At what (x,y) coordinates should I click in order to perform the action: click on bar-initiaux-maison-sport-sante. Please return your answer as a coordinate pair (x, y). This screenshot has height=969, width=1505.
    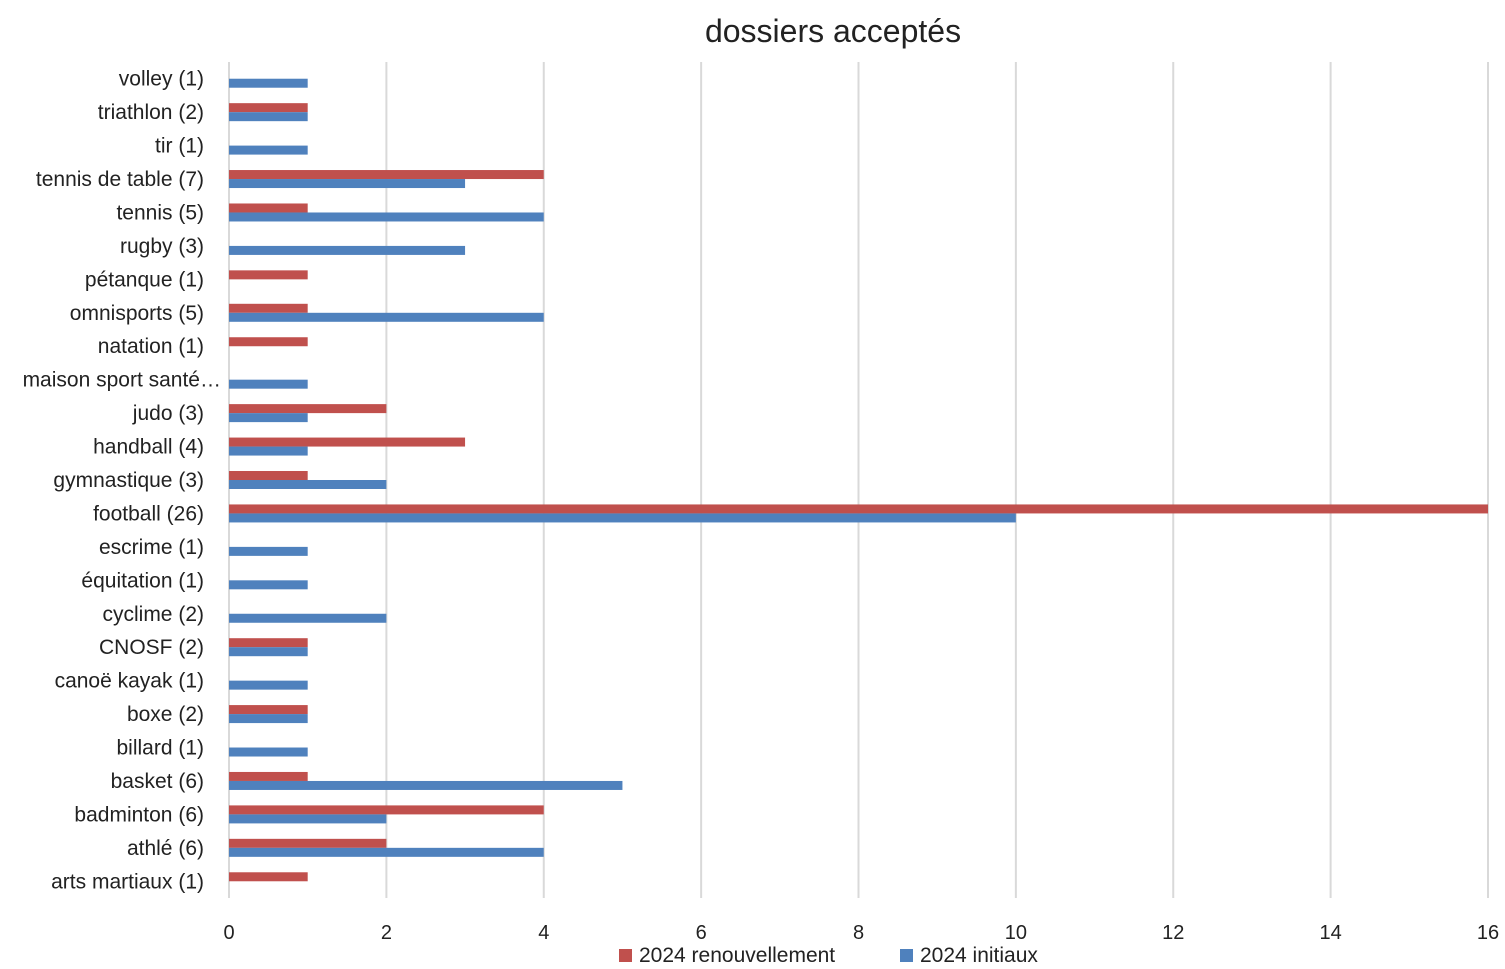
    Looking at the image, I should click on (268, 384).